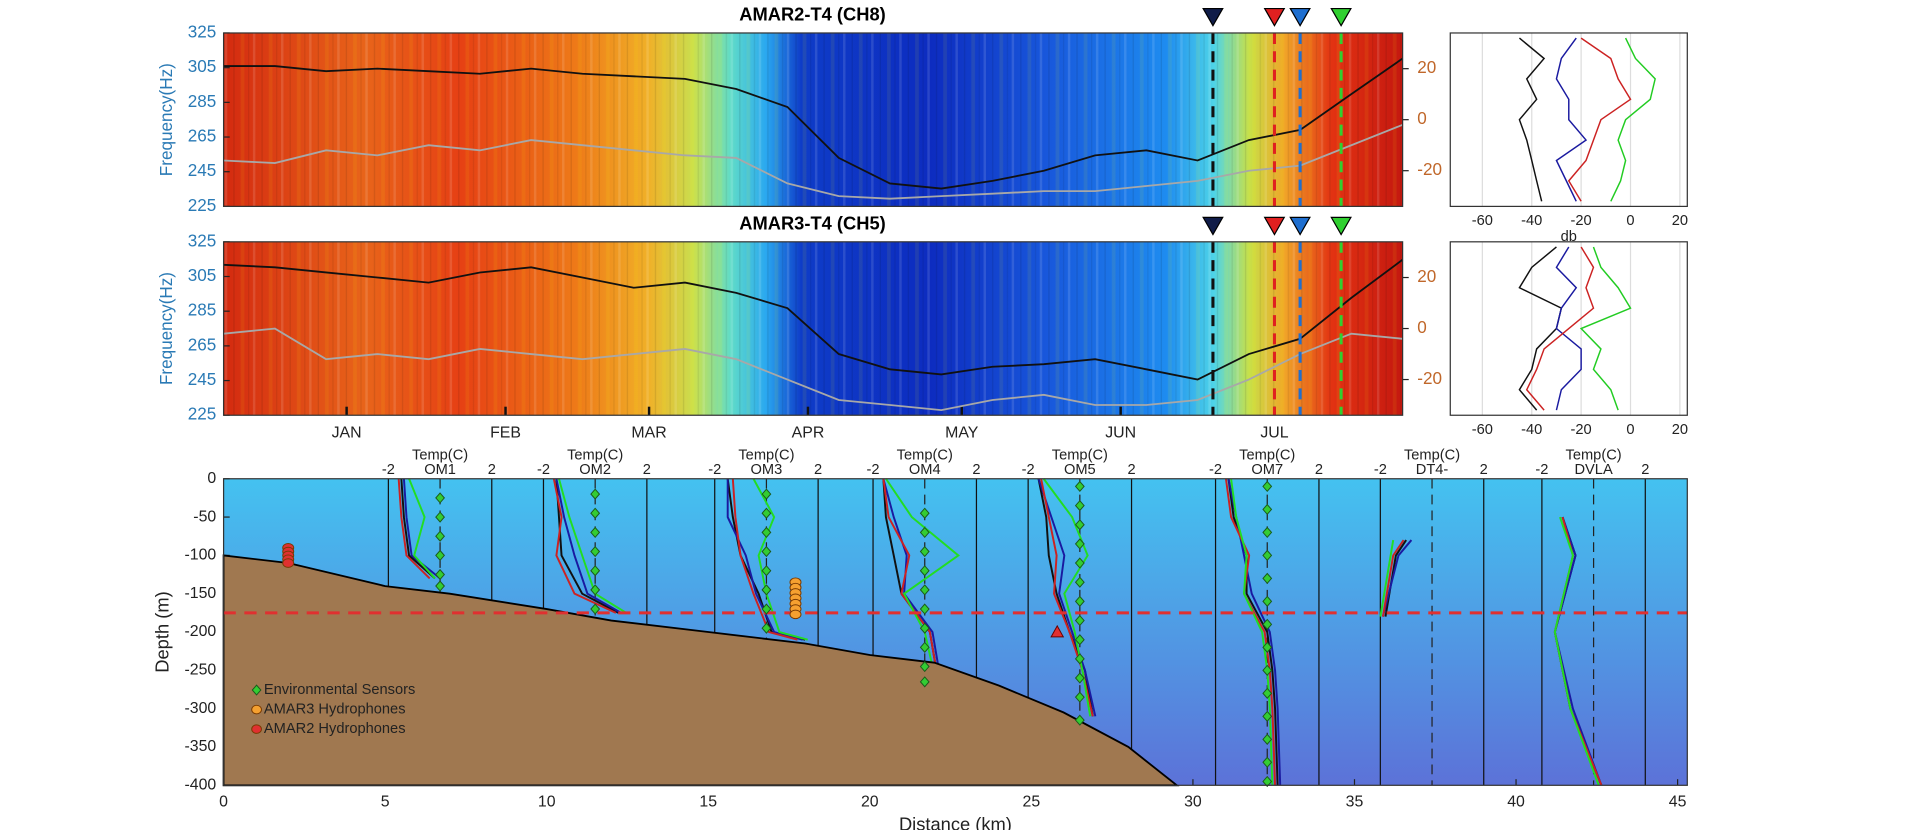 The height and width of the screenshot is (830, 1906). I want to click on panel-title: AMAR3-T4 (CH5), so click(812, 223).